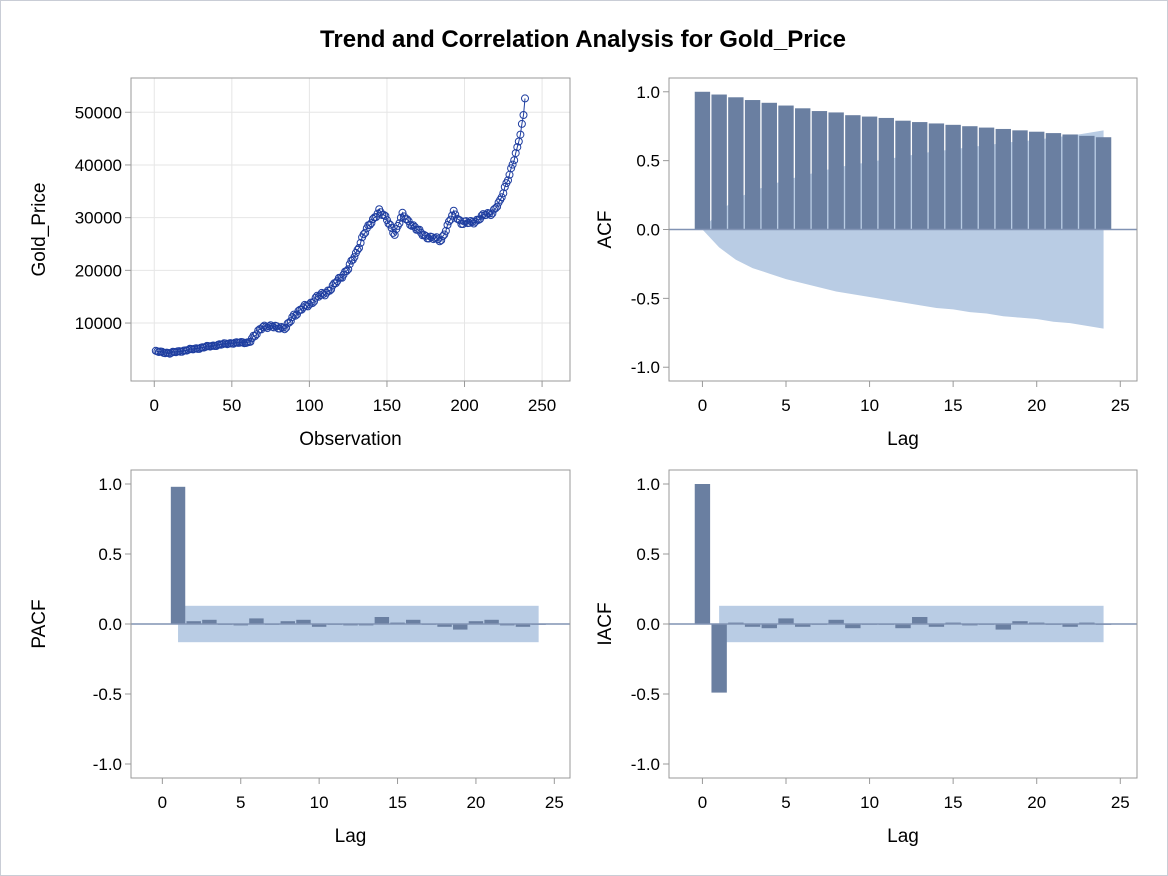 The image size is (1168, 876). I want to click on trend-ytick-label: 30000, so click(98, 218).